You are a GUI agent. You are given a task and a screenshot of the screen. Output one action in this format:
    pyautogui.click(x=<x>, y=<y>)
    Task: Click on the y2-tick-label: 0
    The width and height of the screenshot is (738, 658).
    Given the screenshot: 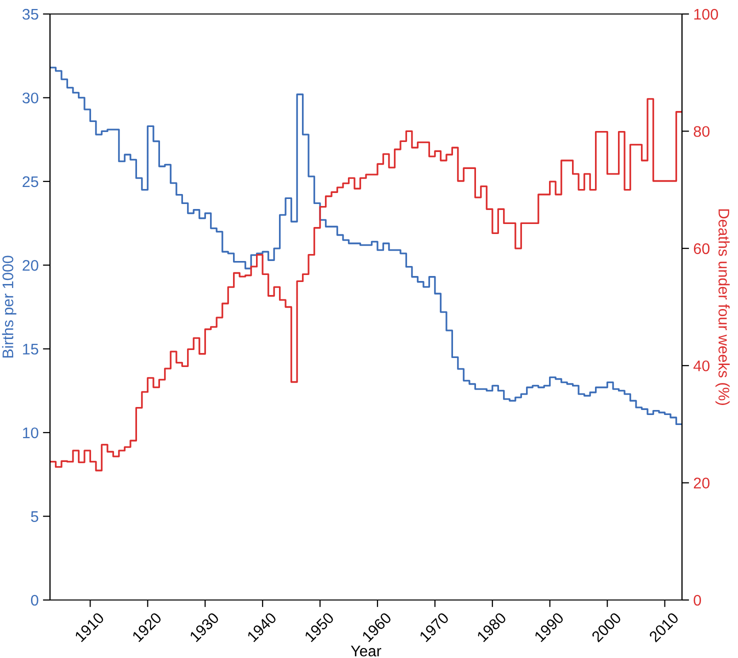 What is the action you would take?
    pyautogui.click(x=698, y=600)
    